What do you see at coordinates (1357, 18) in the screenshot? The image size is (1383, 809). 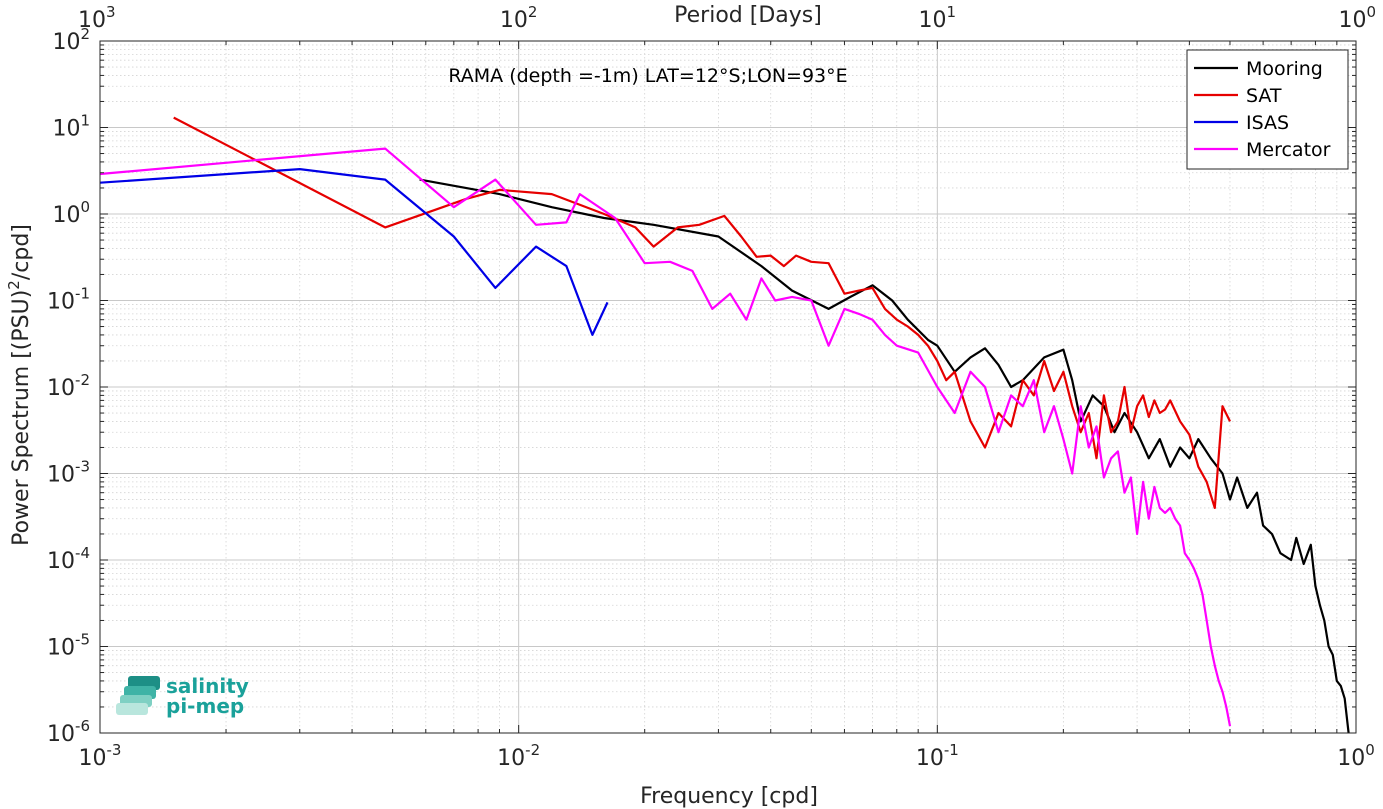 I see `top-tick-label: 10⁰` at bounding box center [1357, 18].